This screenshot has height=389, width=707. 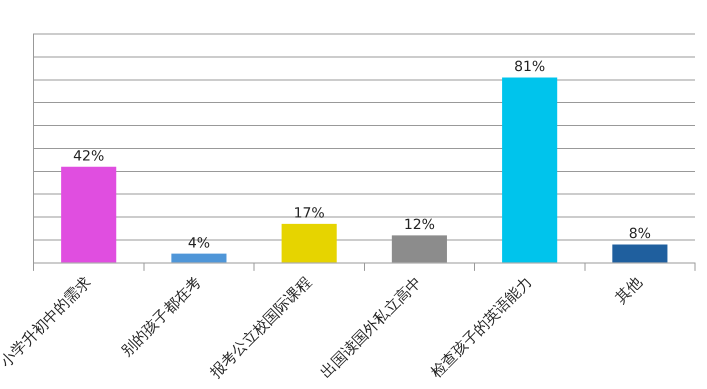 What do you see at coordinates (530, 67) in the screenshot?
I see `data-label: 81%` at bounding box center [530, 67].